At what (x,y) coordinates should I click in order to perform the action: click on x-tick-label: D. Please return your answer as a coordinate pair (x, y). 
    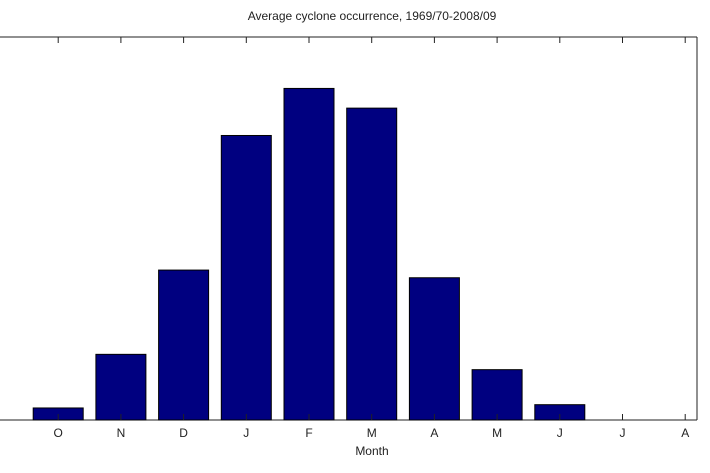
    Looking at the image, I should click on (183, 433).